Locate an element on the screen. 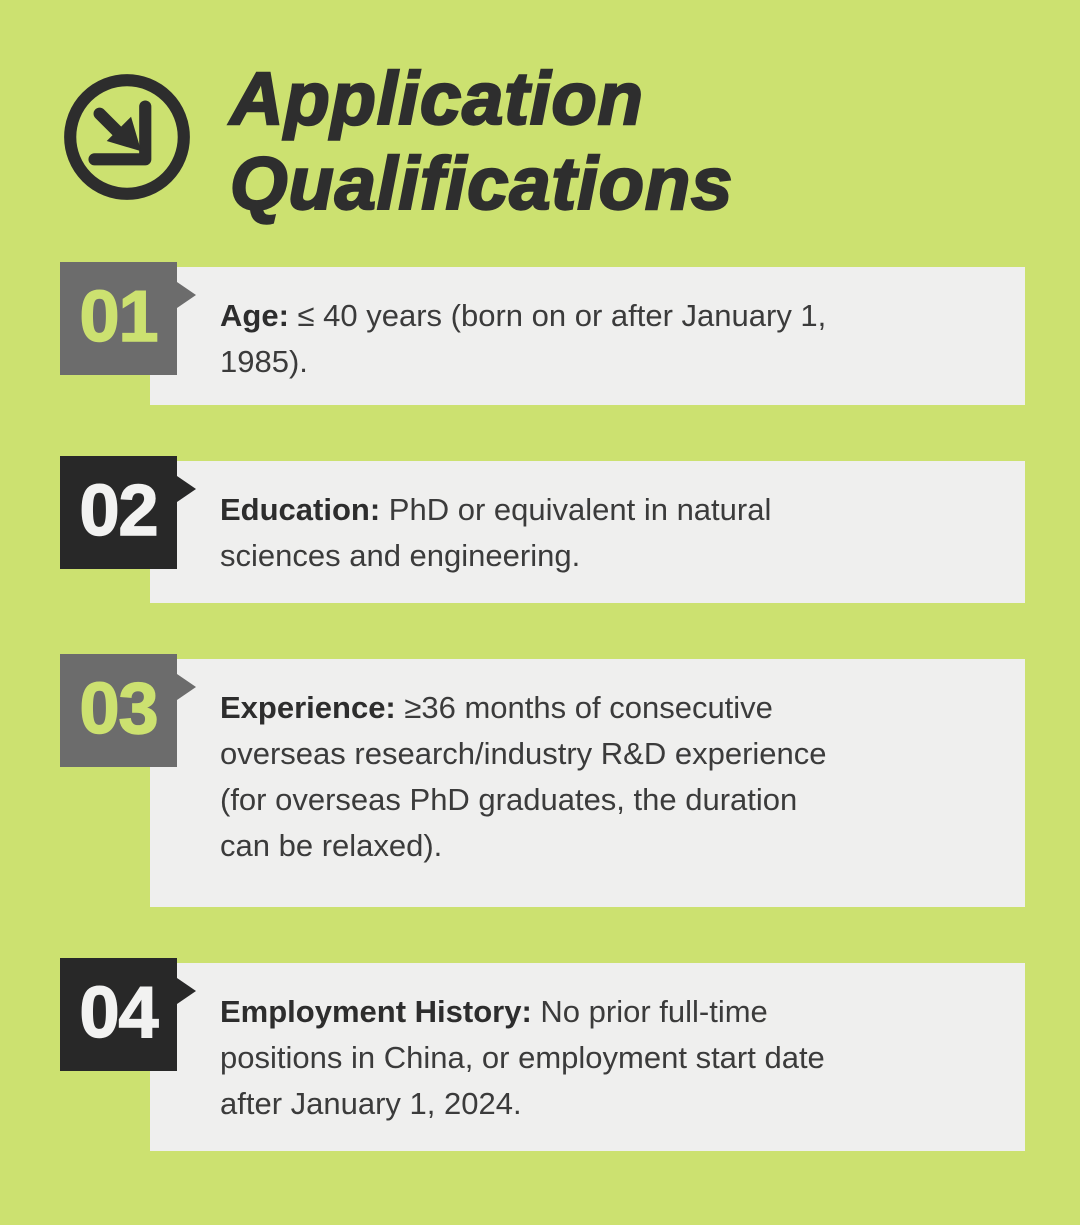 The image size is (1080, 1225). item-label: Education: is located at coordinates (300, 509).